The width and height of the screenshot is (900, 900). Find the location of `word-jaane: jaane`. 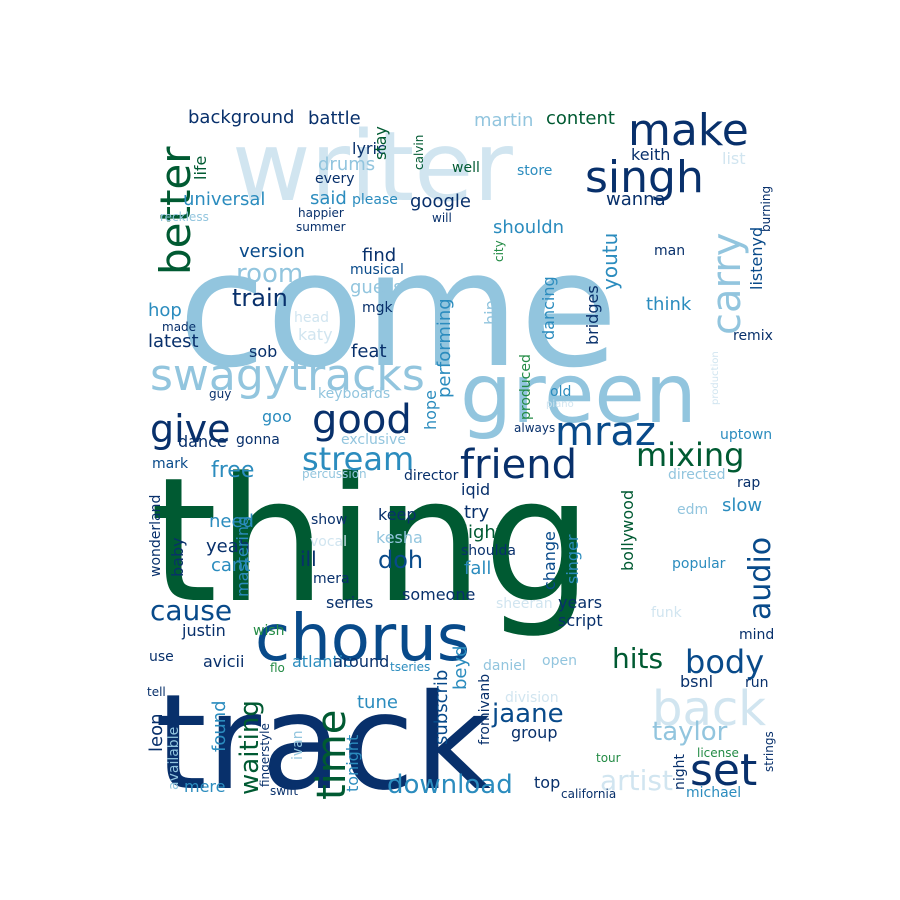

word-jaane: jaane is located at coordinates (527, 714).